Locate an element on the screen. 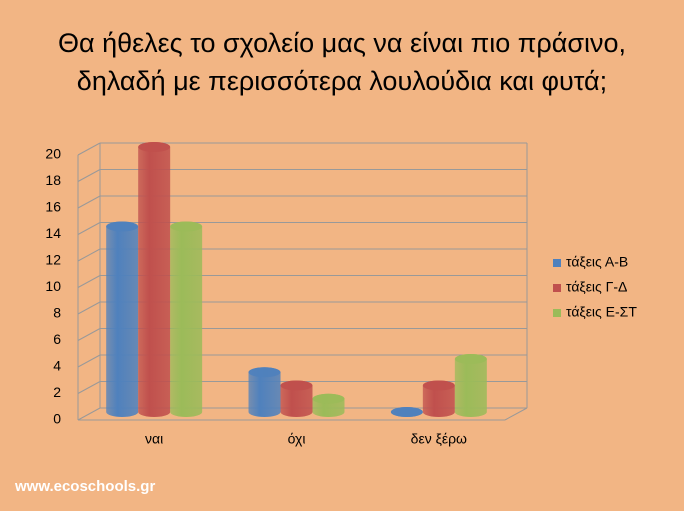 The height and width of the screenshot is (511, 684). y-tick-label: 10 is located at coordinates (53, 286).